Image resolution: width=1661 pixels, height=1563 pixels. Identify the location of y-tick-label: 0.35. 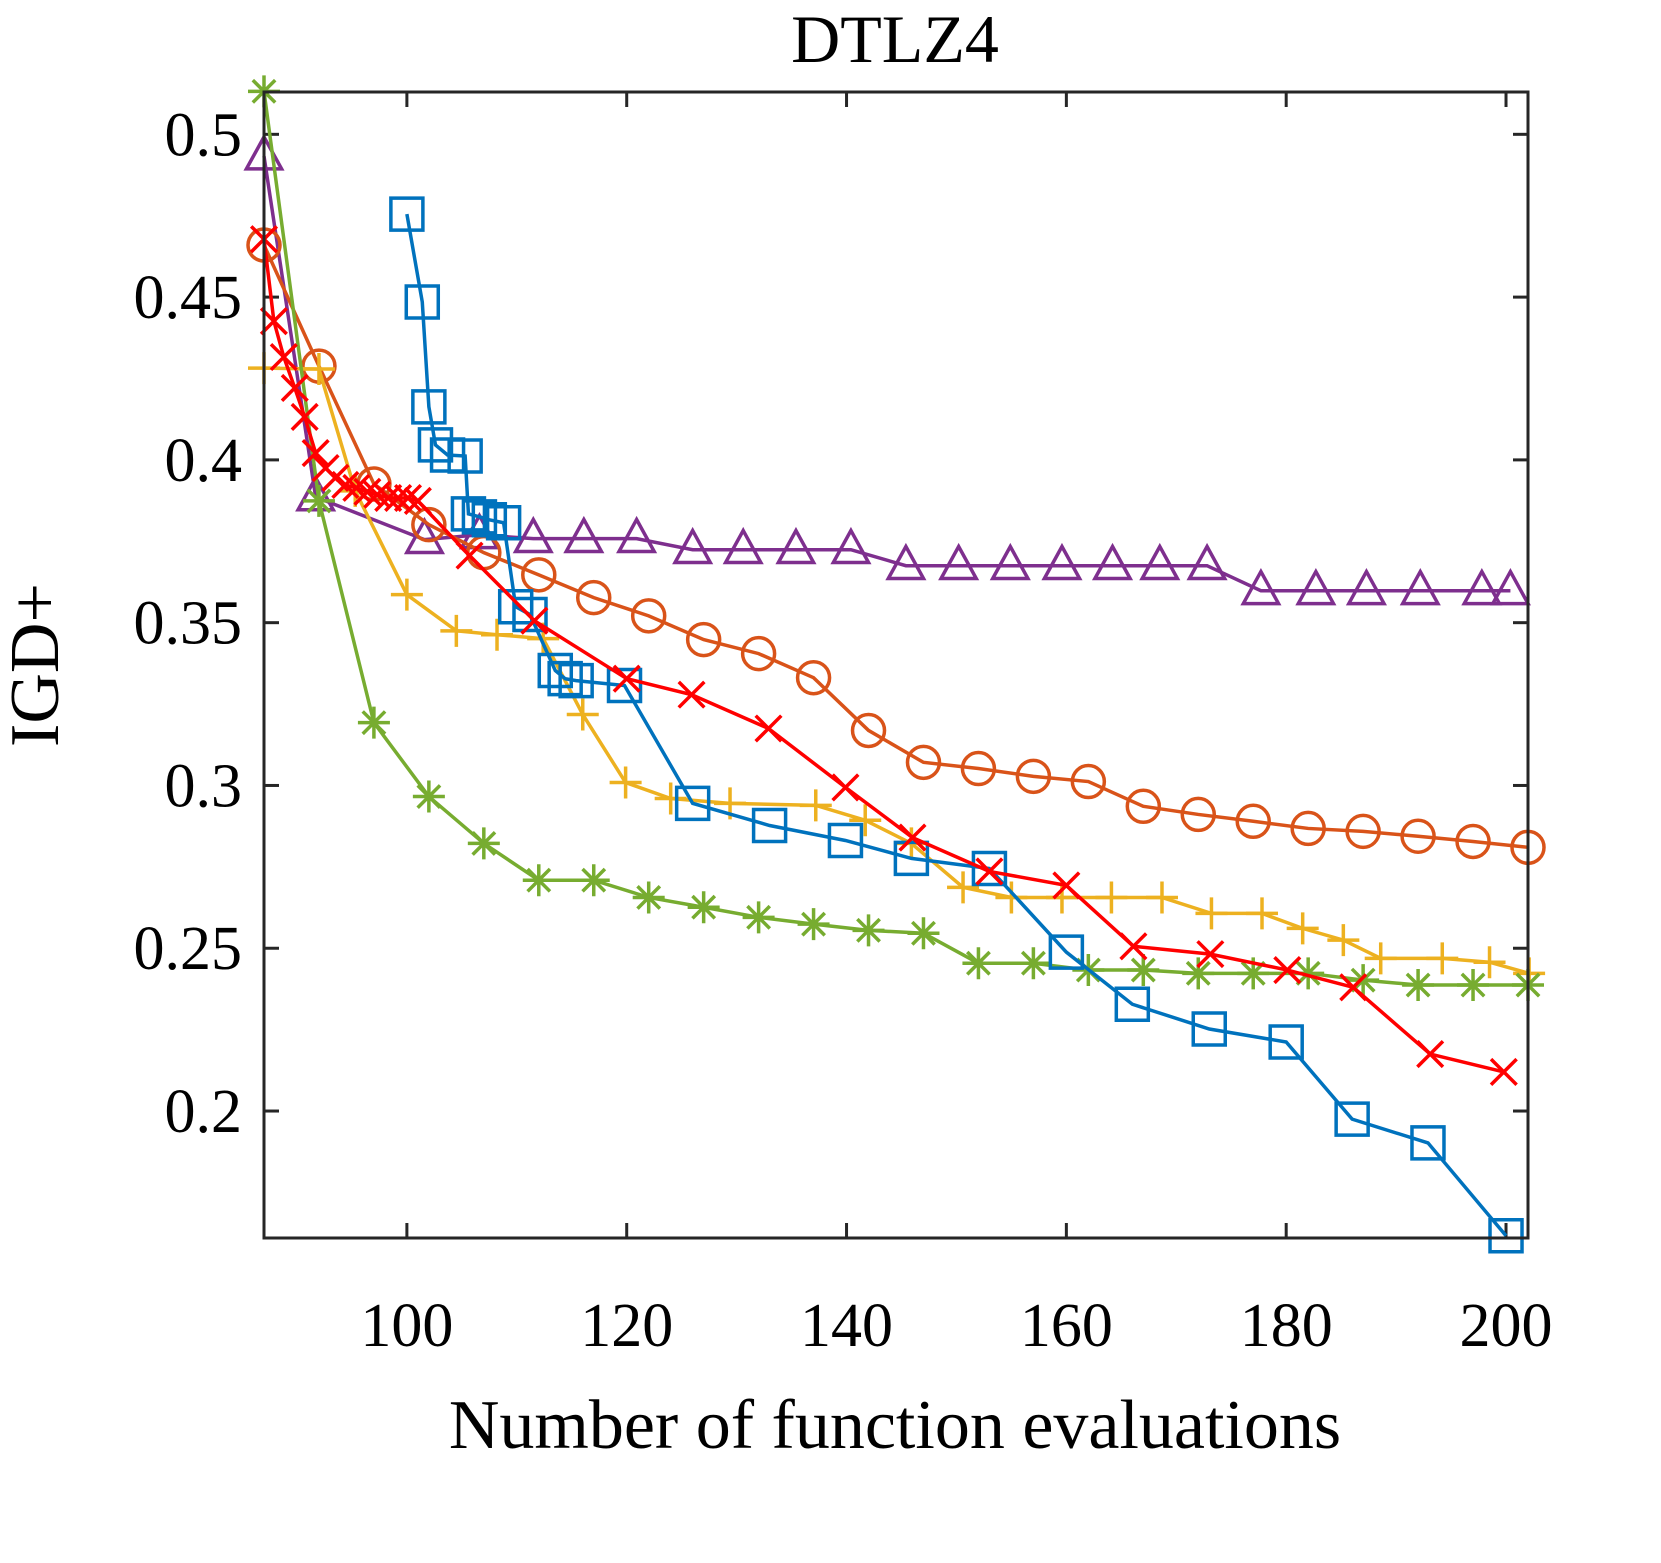
(188, 624).